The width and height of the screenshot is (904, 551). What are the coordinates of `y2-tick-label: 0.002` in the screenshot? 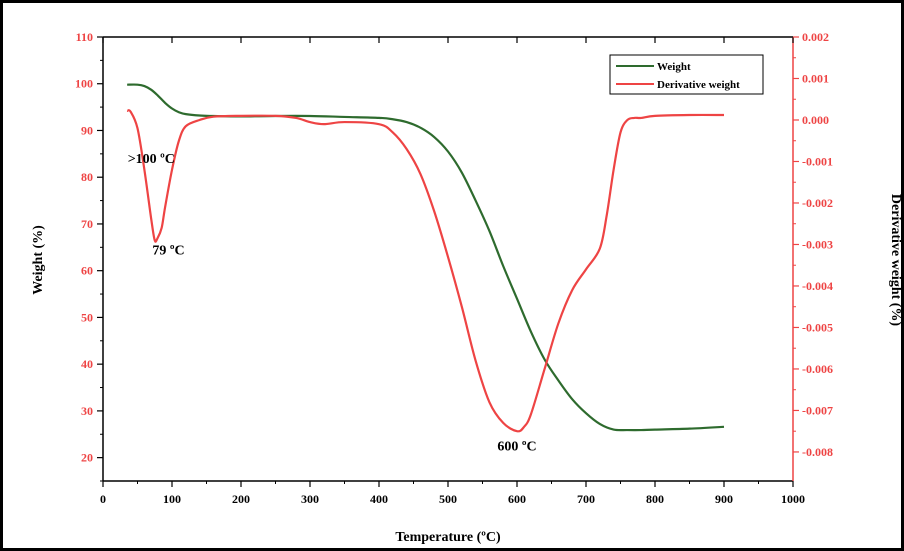 It's located at (815, 37).